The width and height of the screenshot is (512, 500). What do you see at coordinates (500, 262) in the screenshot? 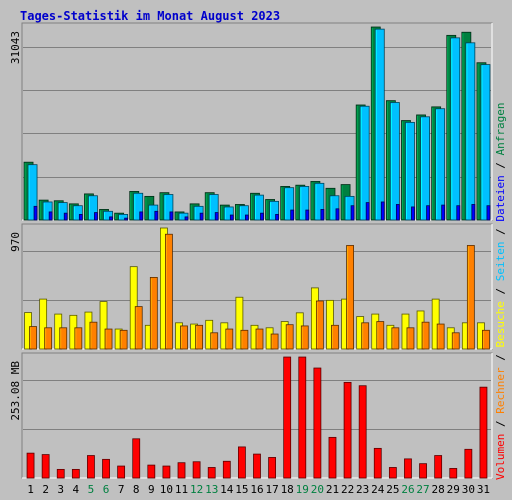
I see `legend-part-6: Seiten` at bounding box center [500, 262].